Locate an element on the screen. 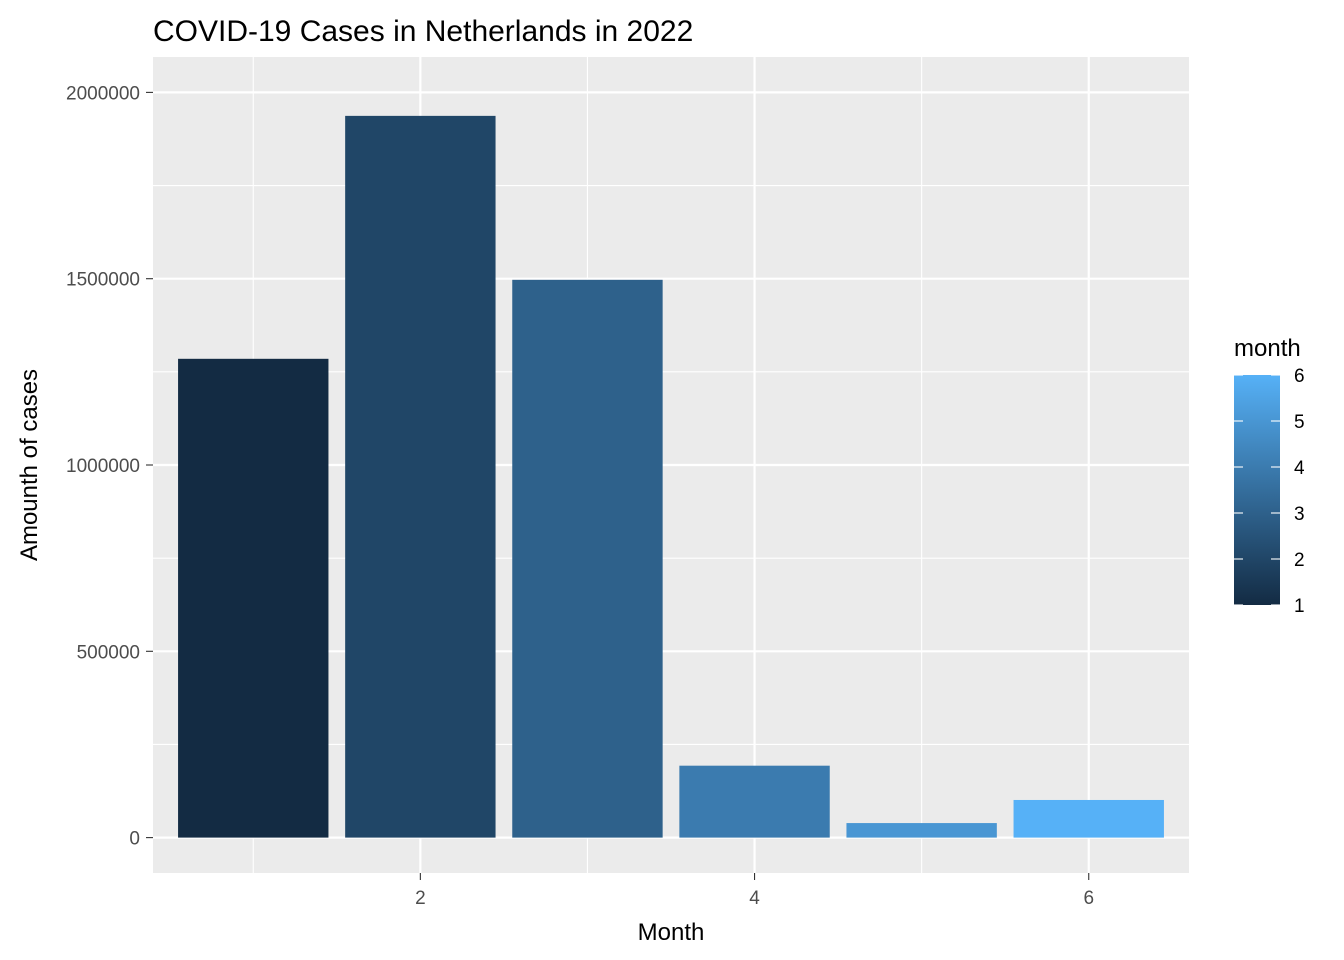 This screenshot has width=1344, height=960. y-tick-label: 500000 is located at coordinates (108, 652).